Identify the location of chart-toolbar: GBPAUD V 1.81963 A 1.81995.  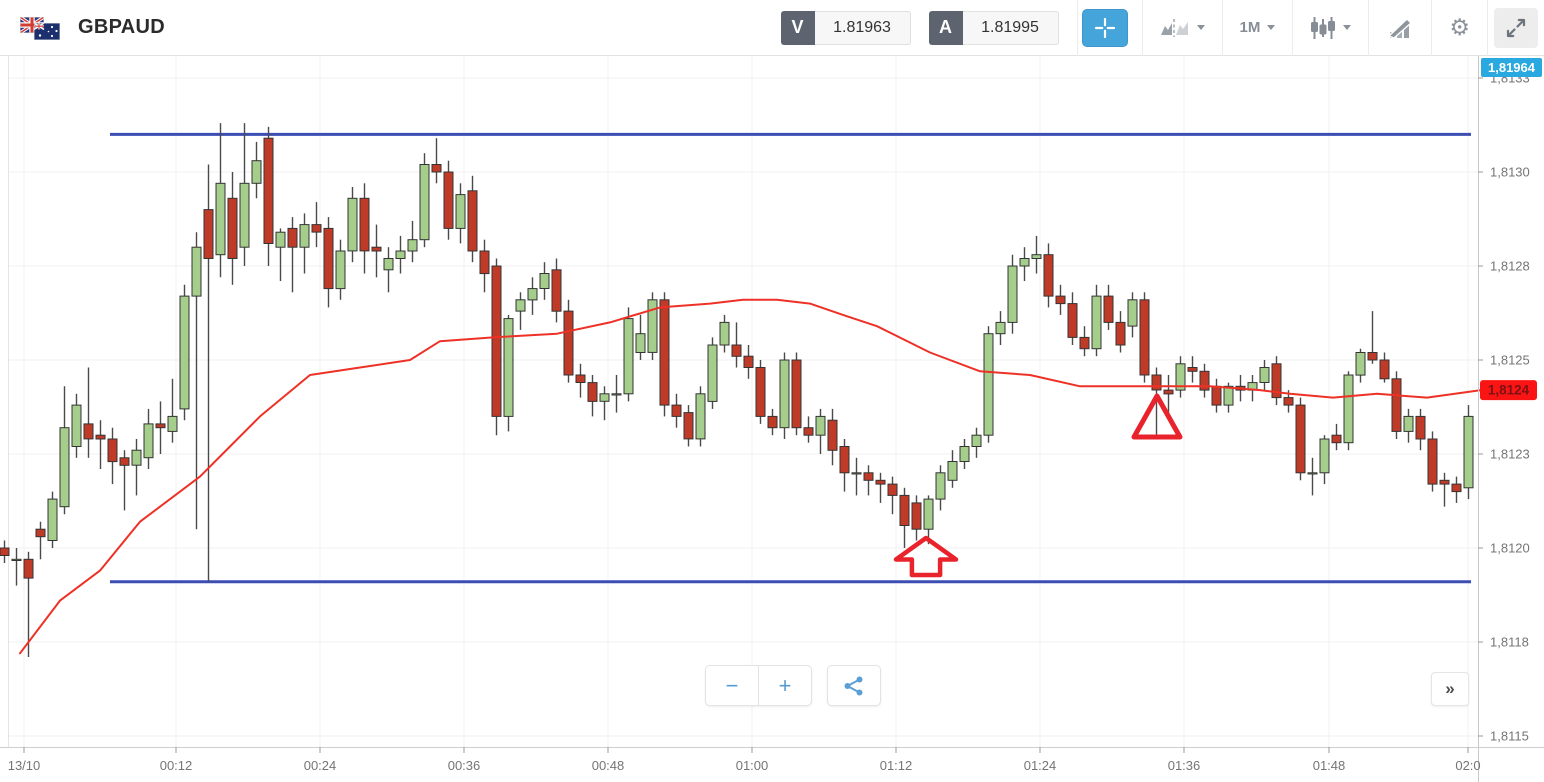
(772, 28).